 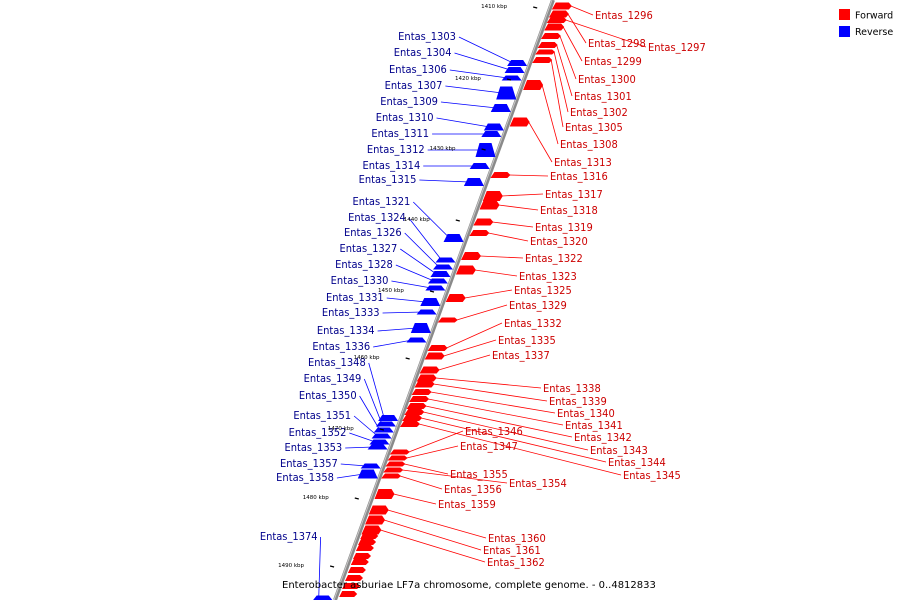 I want to click on gene-label-entas-1350: Entas_1350, so click(x=328, y=395).